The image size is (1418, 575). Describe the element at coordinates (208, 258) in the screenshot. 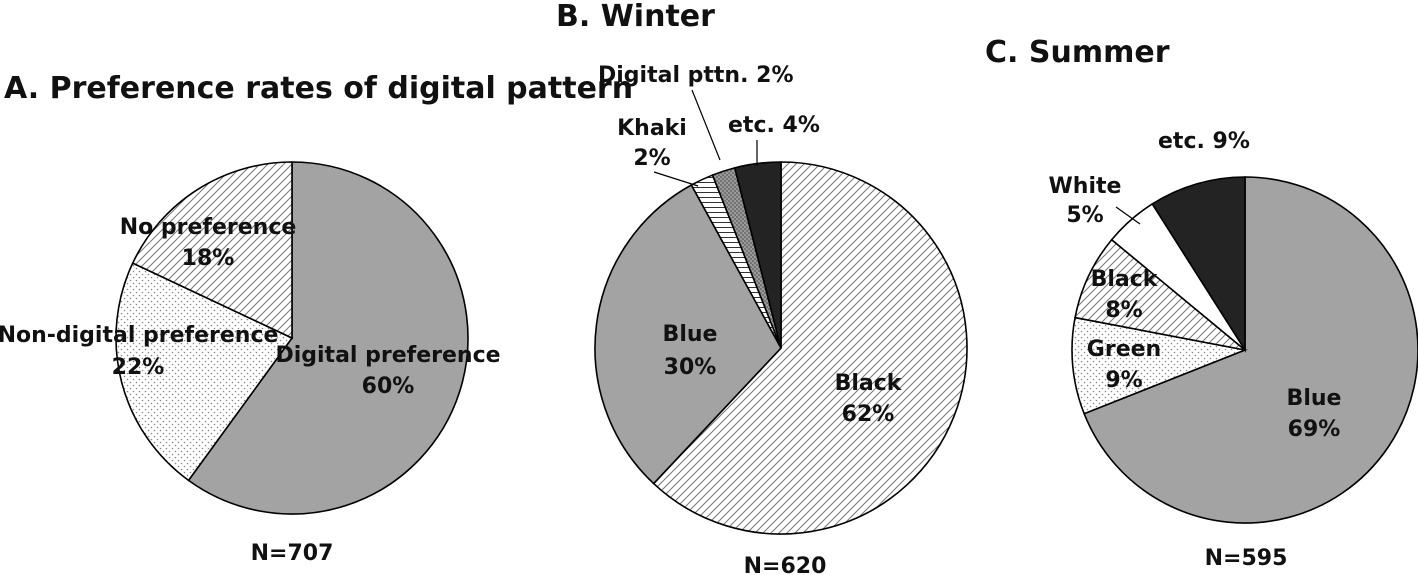

I see `label-no-preference-value: 18%` at that location.